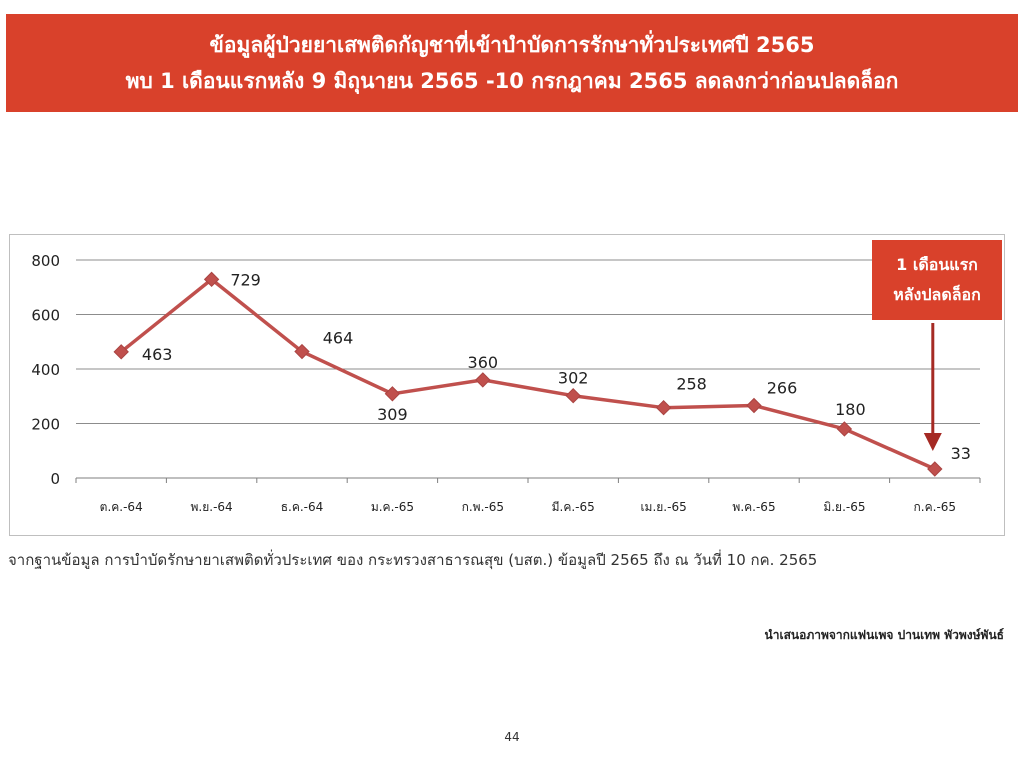 The width and height of the screenshot is (1024, 768). What do you see at coordinates (753, 507) in the screenshot?
I see `x-tick-label: พ.ค.-65` at bounding box center [753, 507].